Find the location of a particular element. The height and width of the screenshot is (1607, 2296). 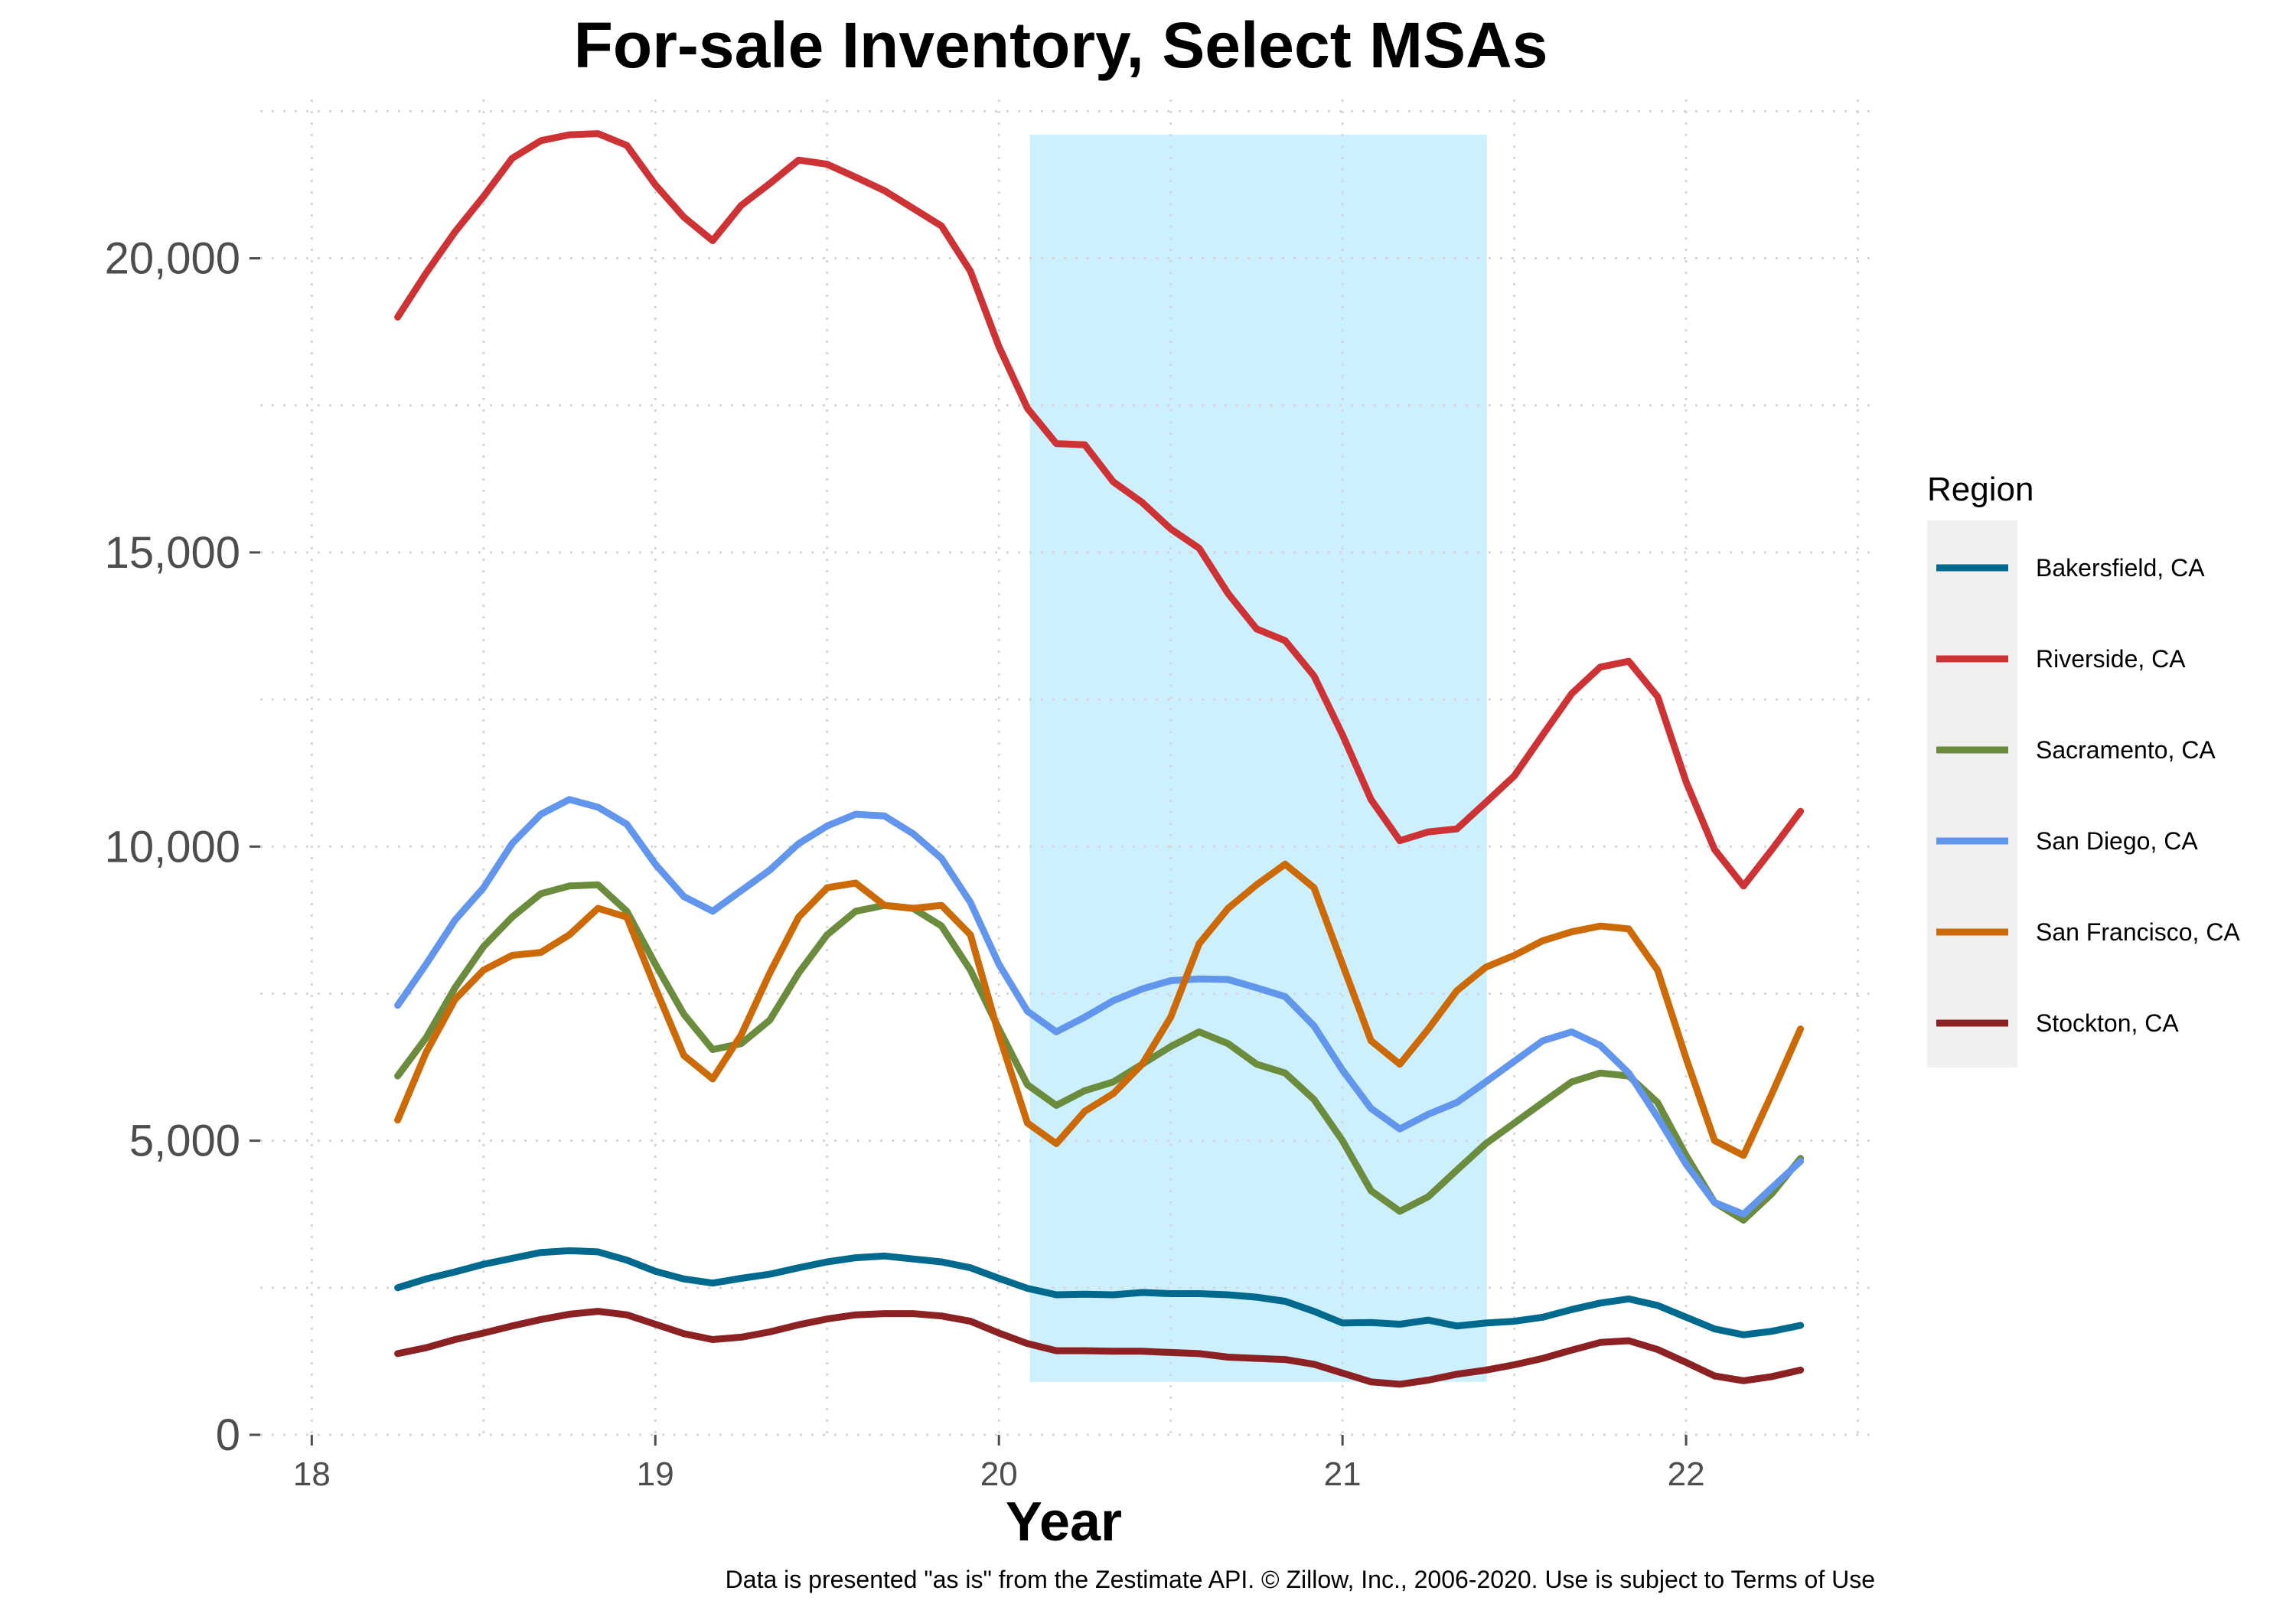

y-tick-label: 0 is located at coordinates (228, 1435).